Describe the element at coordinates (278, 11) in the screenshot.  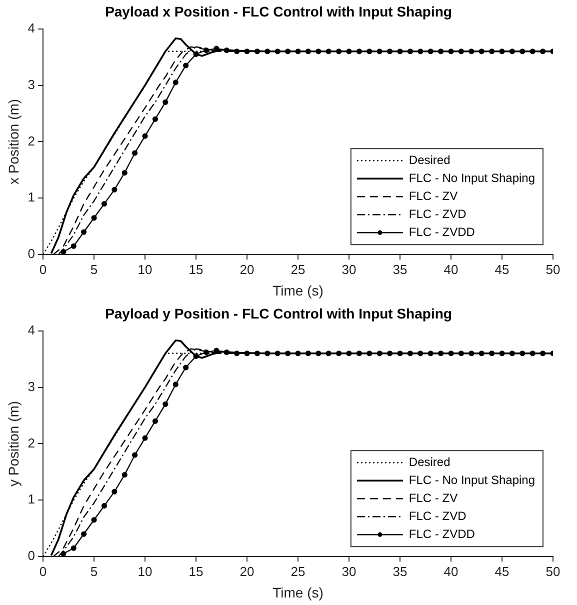
I see `chart-title: Payload x Position - FLC Control with Input Shaping` at that location.